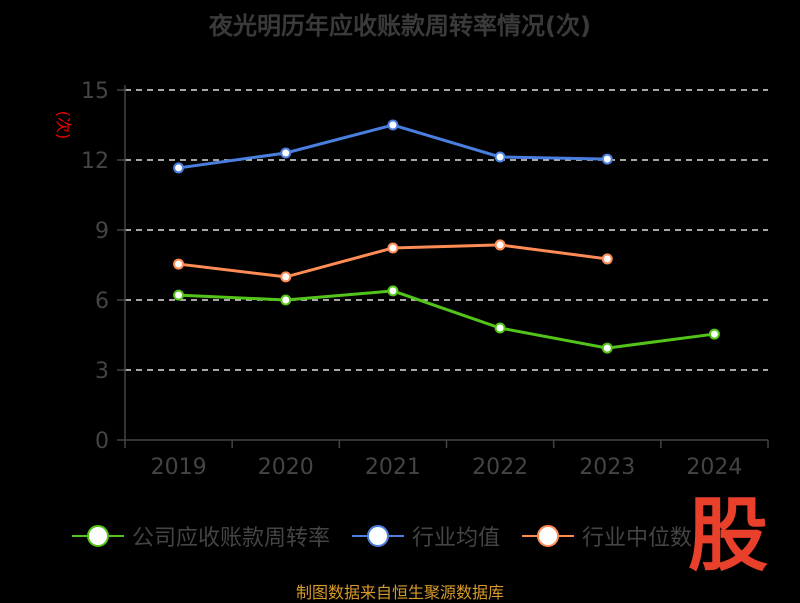  Describe the element at coordinates (63, 125) in the screenshot. I see `y-axis-label: (次)` at that location.